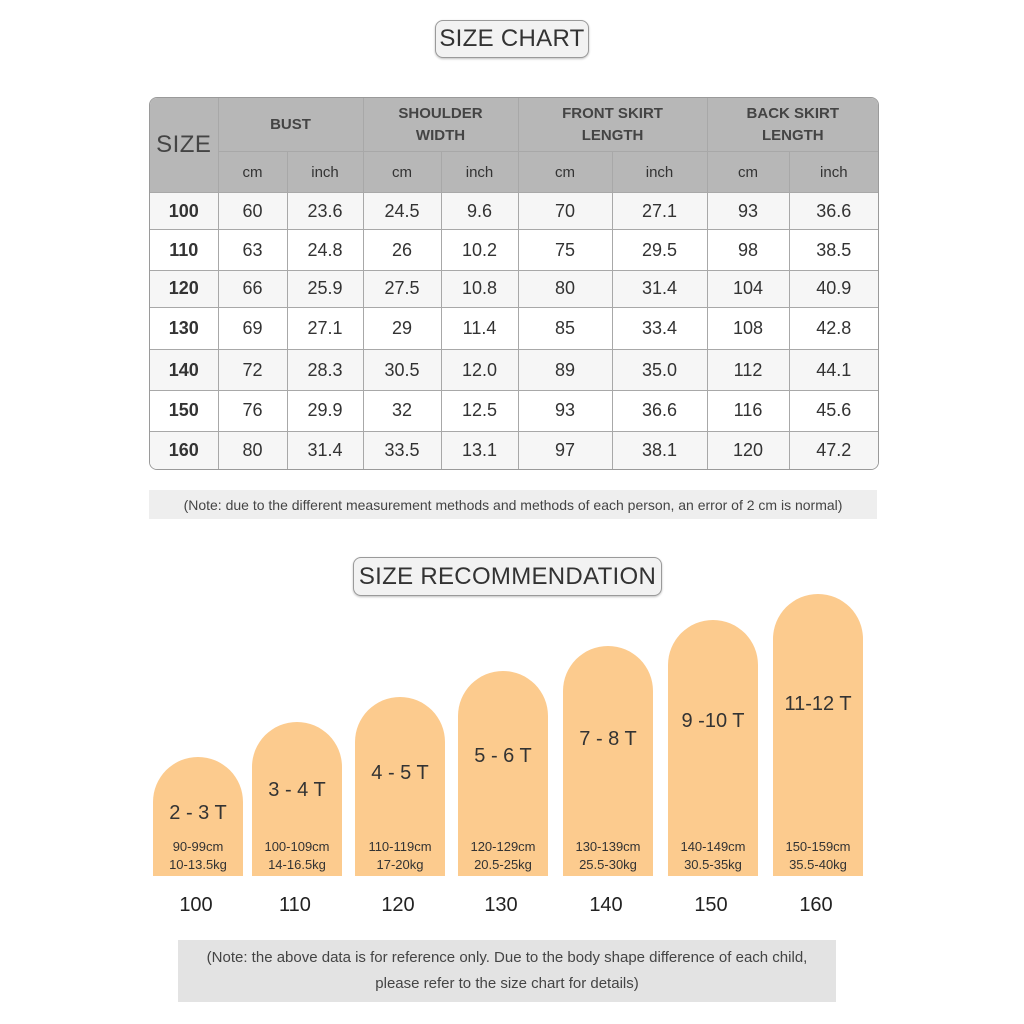 The height and width of the screenshot is (1024, 1024). I want to click on size-label: 130, so click(501, 905).